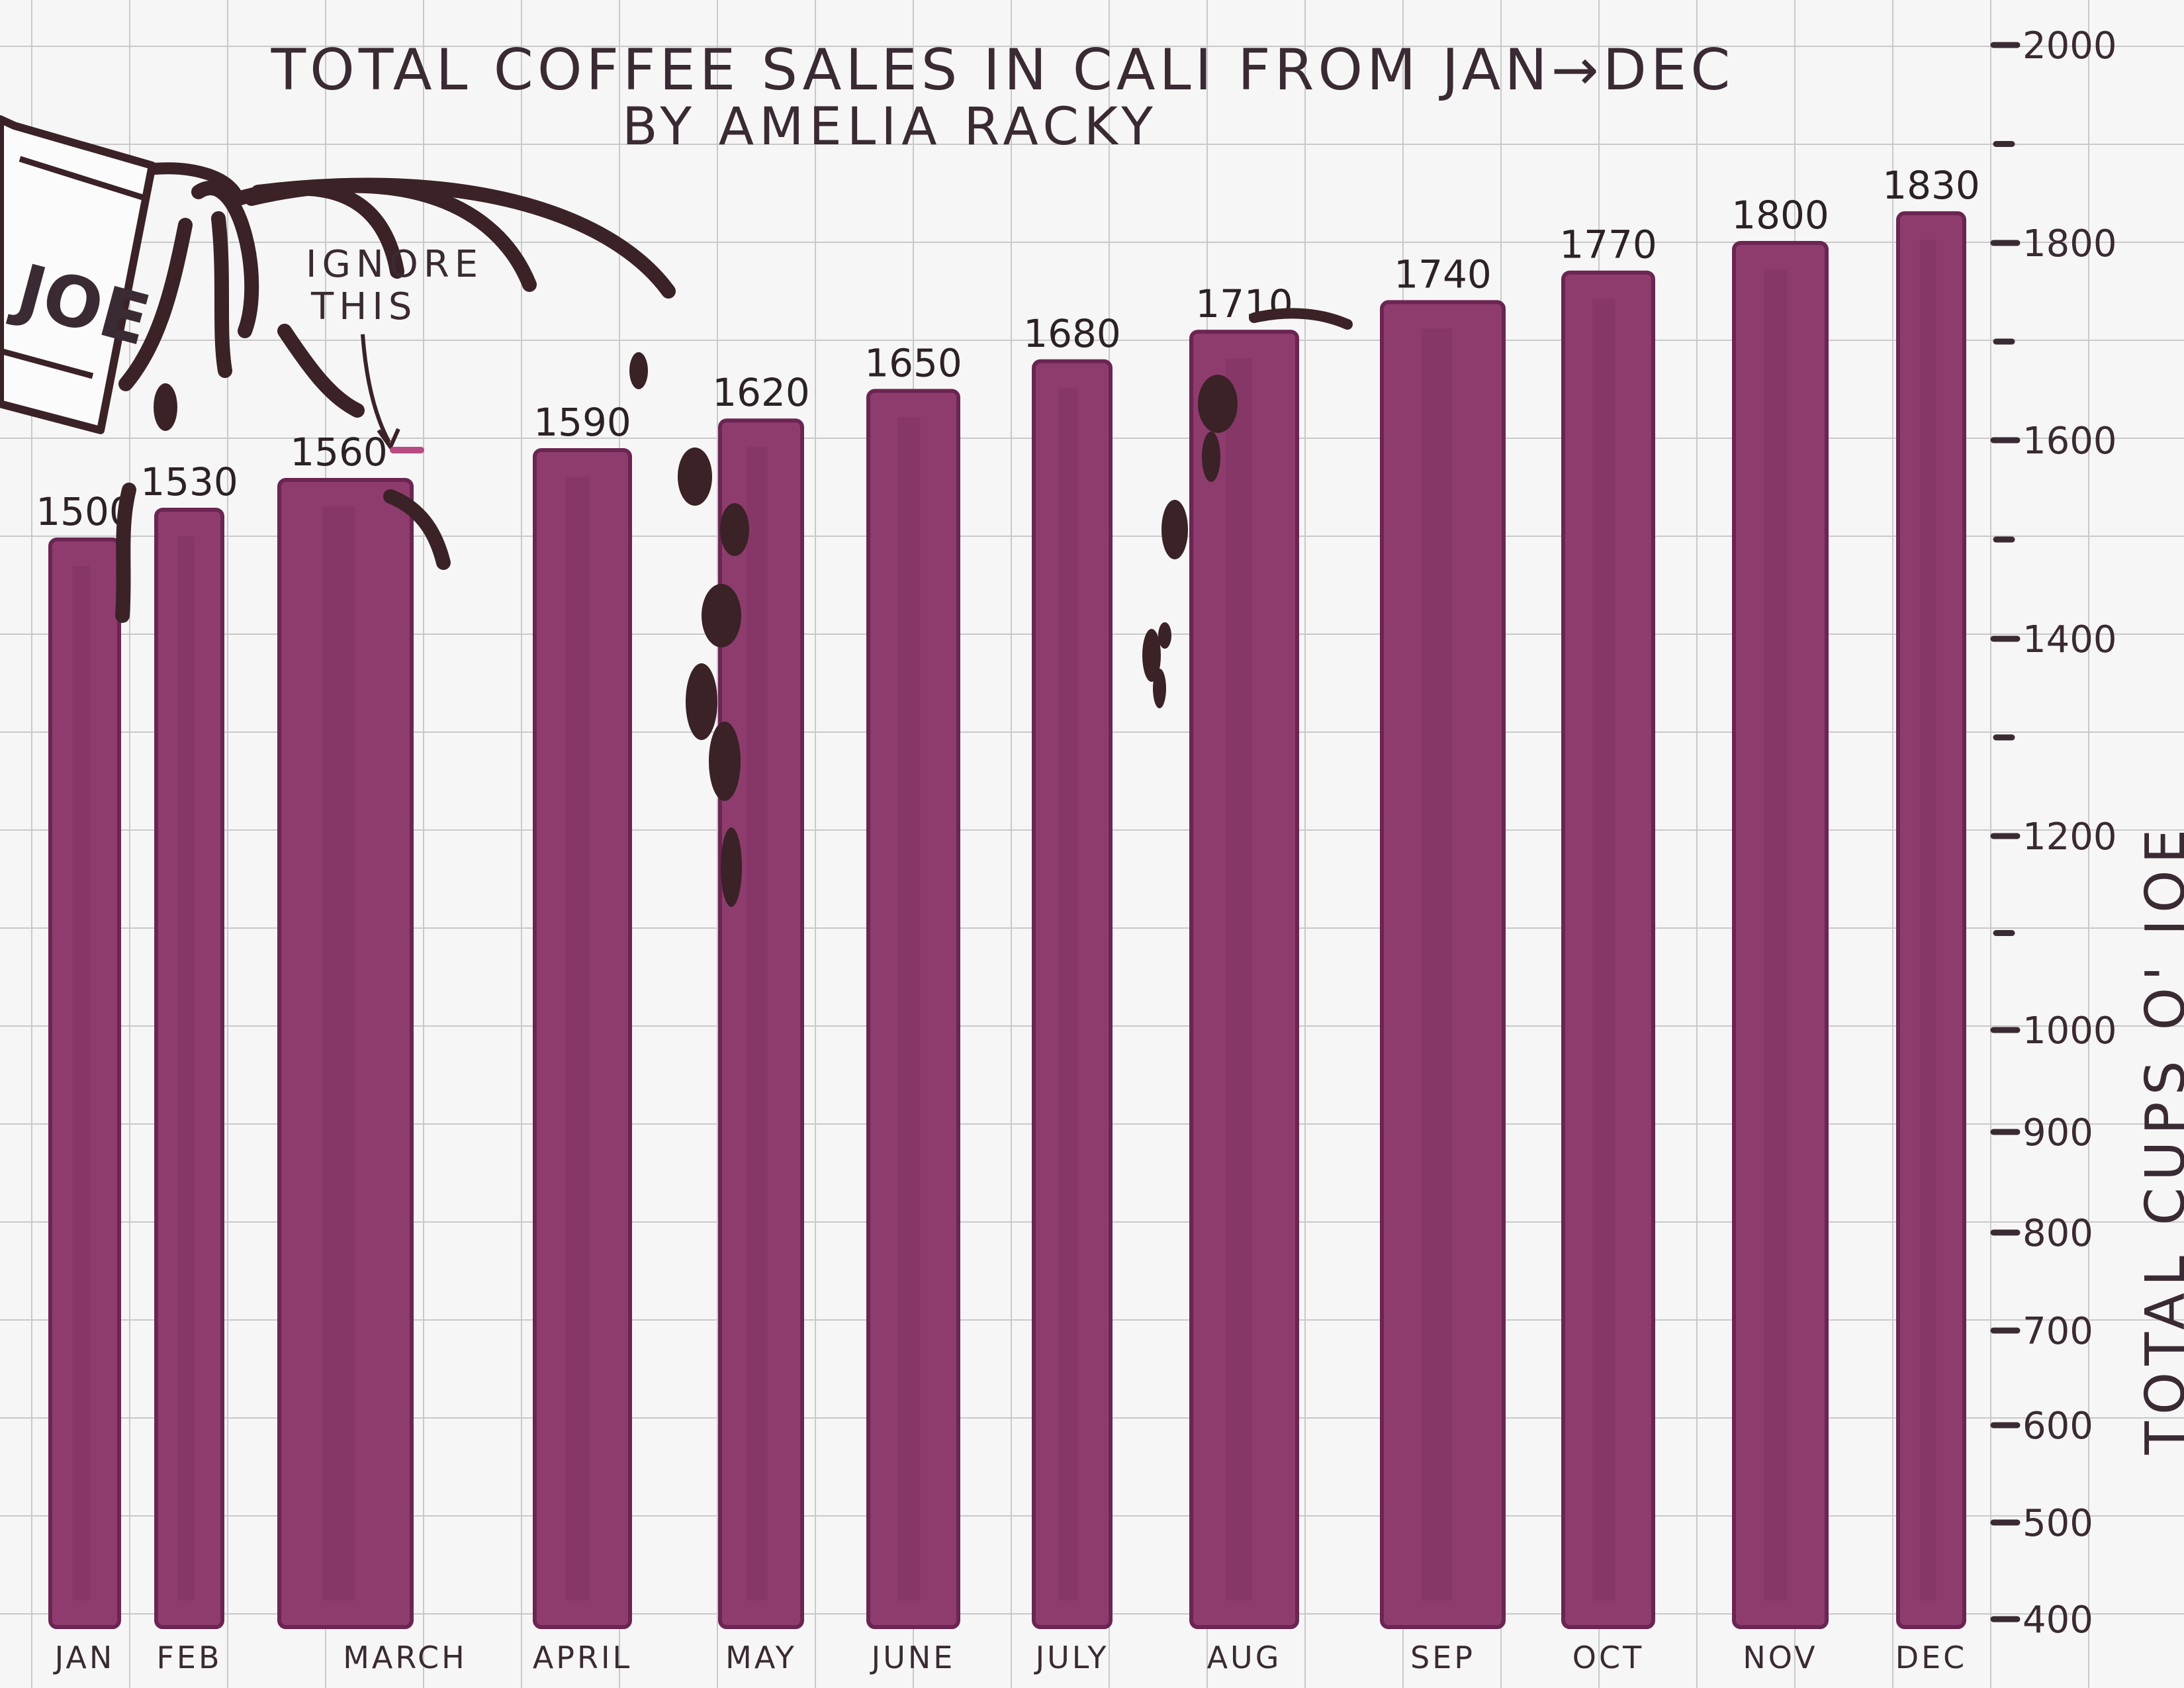  I want to click on bar-value-label: 1560, so click(339, 452).